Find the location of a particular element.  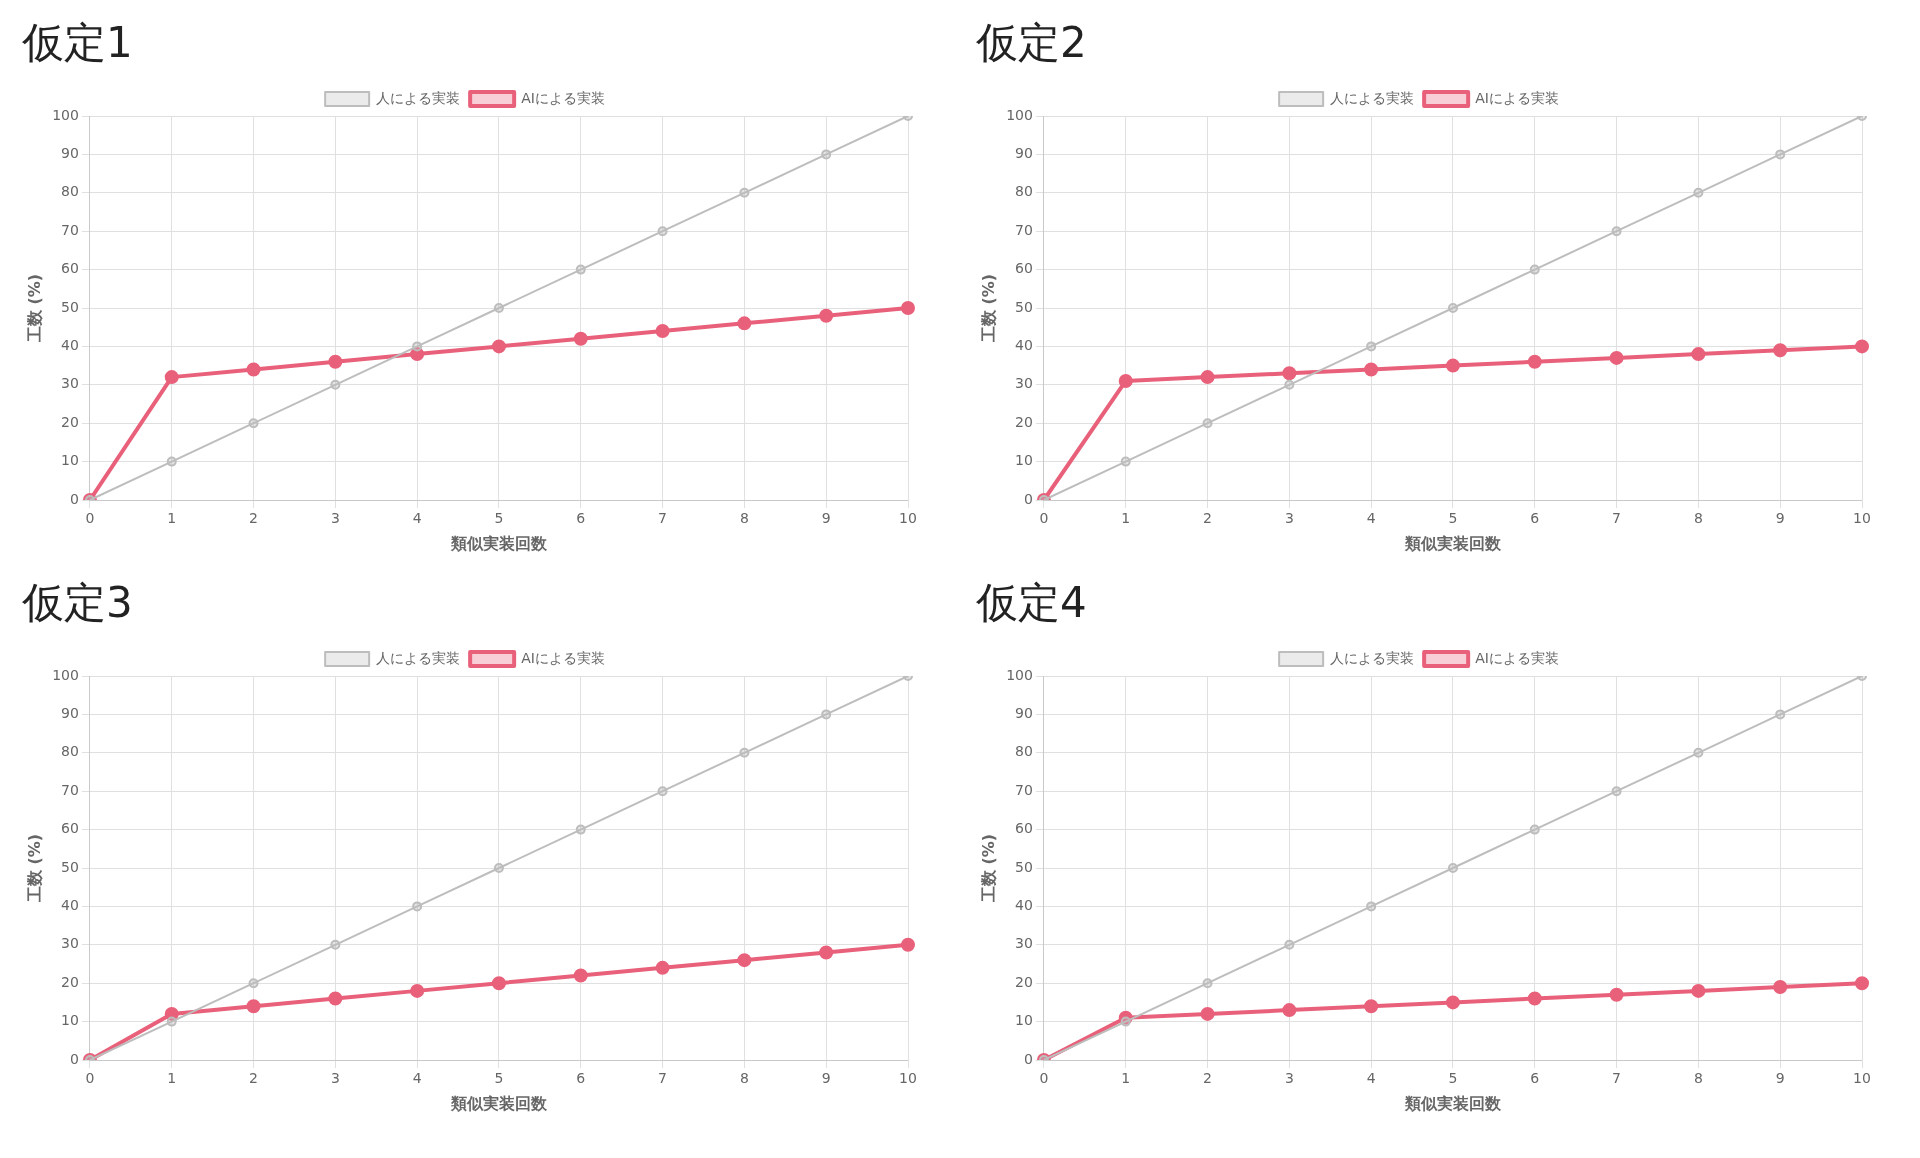

chart-title: 仮定2 is located at coordinates (1031, 43).